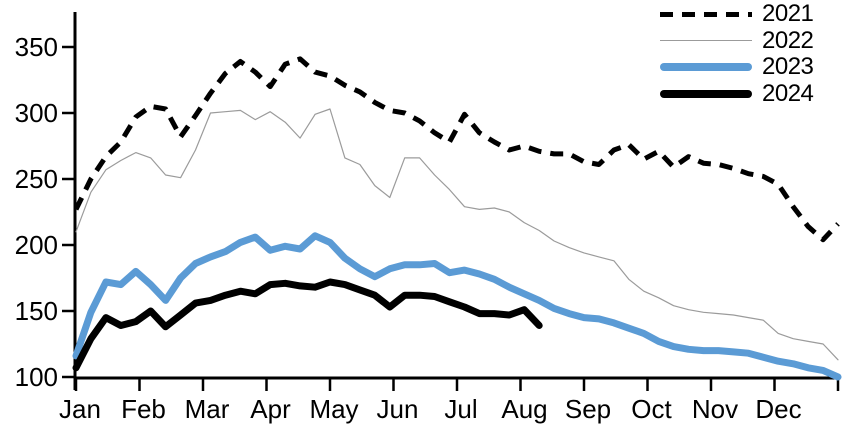 This screenshot has height=430, width=852. Describe the element at coordinates (788, 13) in the screenshot. I see `legend-label: 2021` at that location.